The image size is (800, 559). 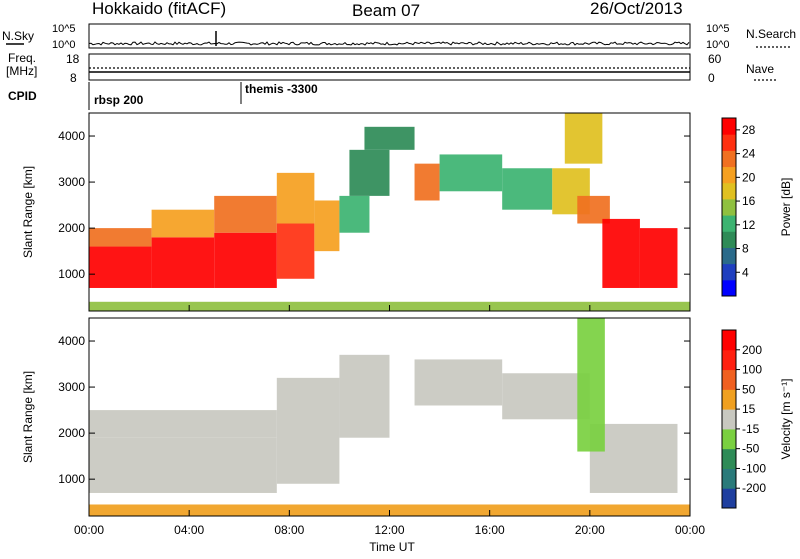 What do you see at coordinates (749, 154) in the screenshot?
I see `power-colorbar-label: 24` at bounding box center [749, 154].